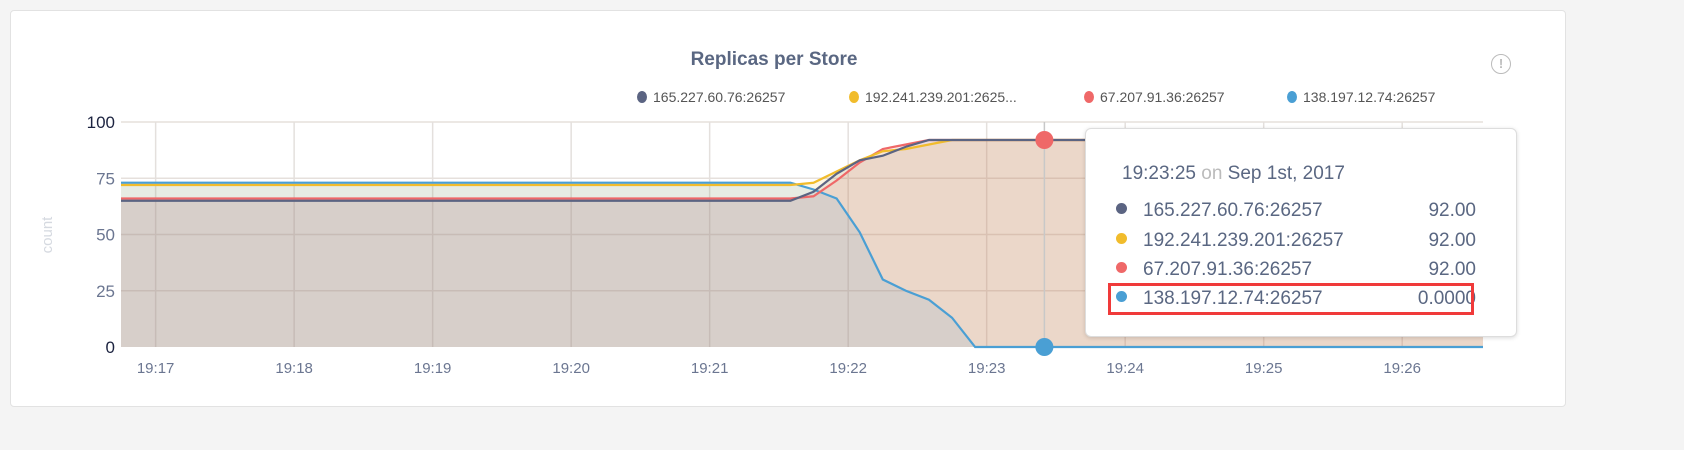 The image size is (1684, 450). Describe the element at coordinates (294, 368) in the screenshot. I see `x-tick-label: 19:18` at that location.